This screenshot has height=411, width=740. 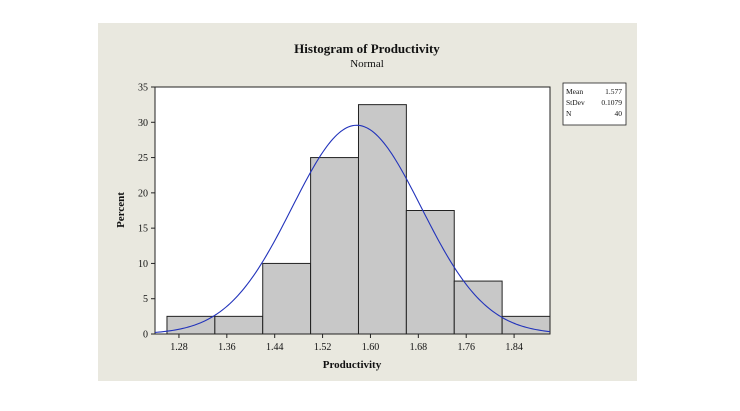 I want to click on stats-legend-box, so click(x=594, y=104).